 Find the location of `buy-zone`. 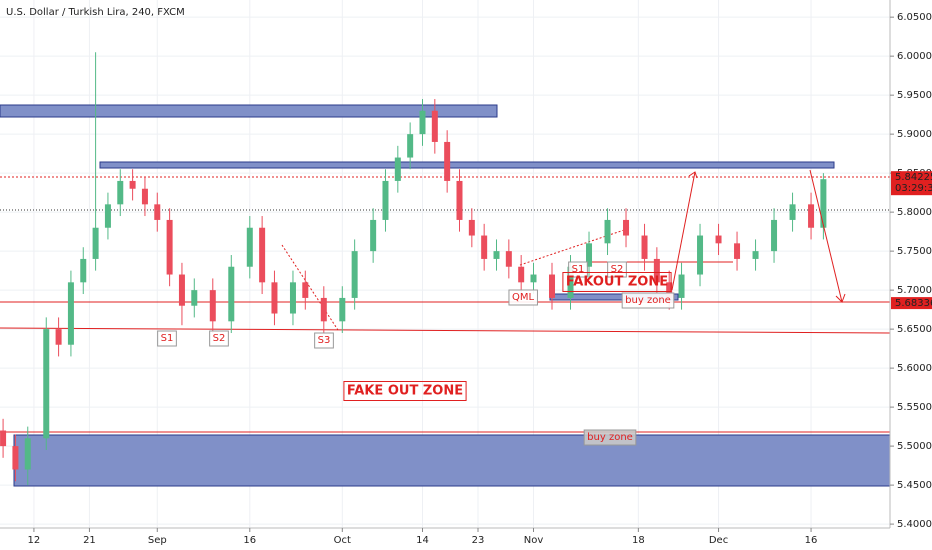

buy-zone is located at coordinates (452, 460).